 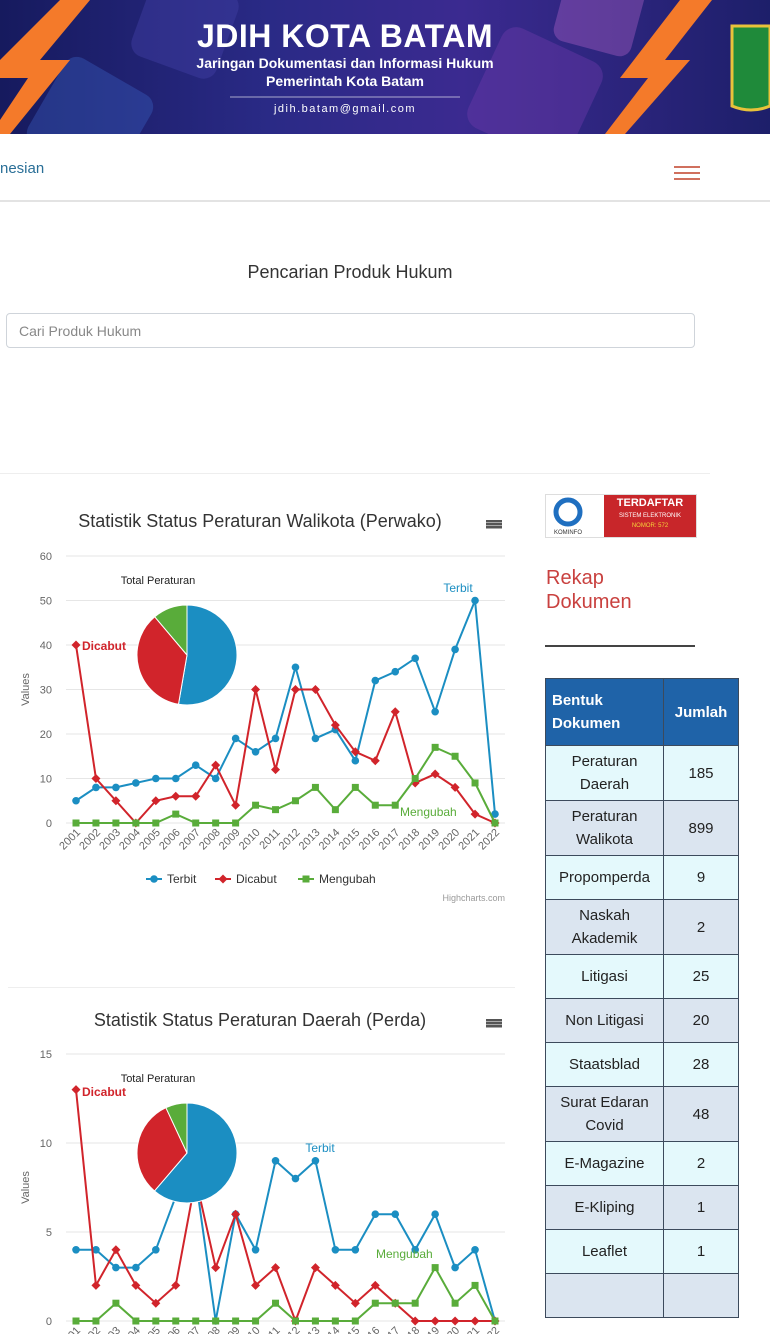 What do you see at coordinates (269, 1329) in the screenshot?
I see `x-tick-label: 2011` at bounding box center [269, 1329].